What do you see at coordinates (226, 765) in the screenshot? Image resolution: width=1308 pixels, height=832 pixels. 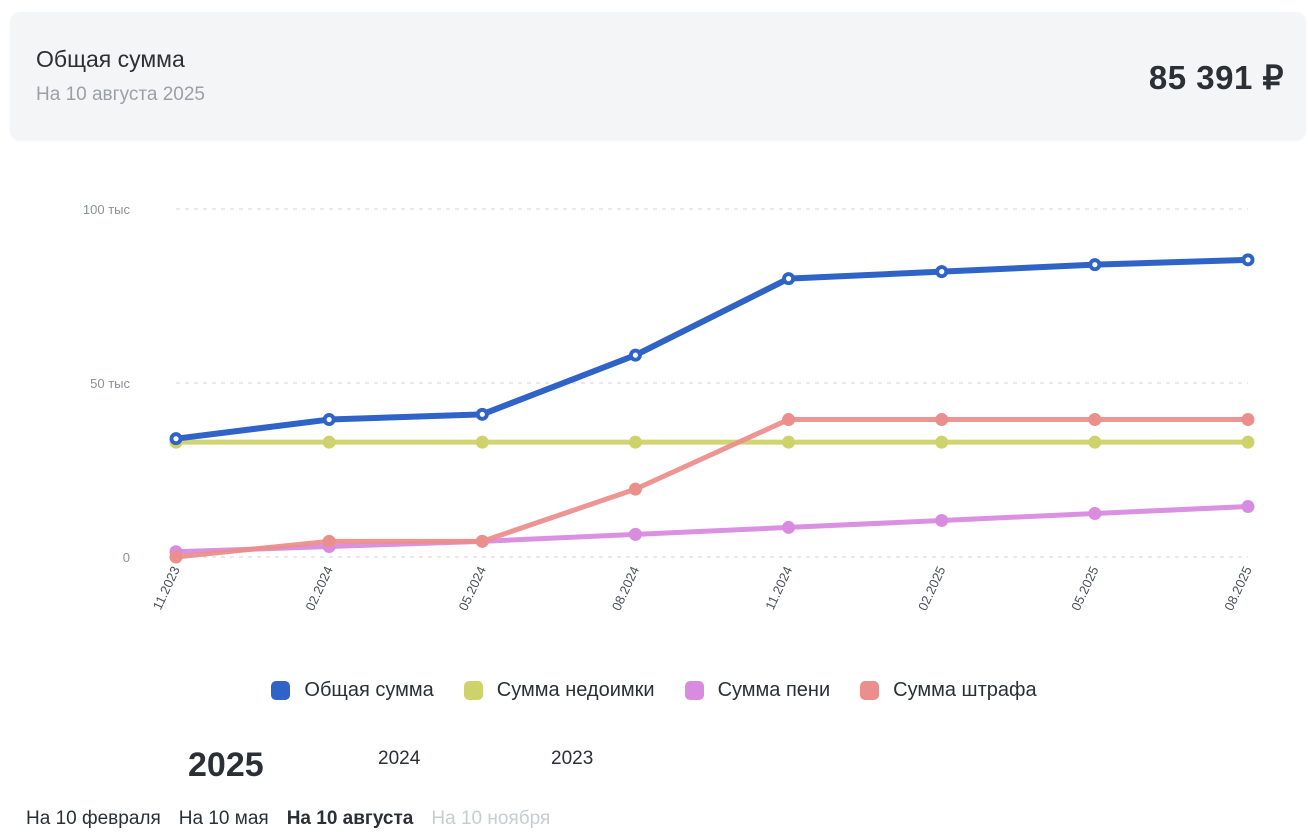 I see `year-tab-2025: 2025` at bounding box center [226, 765].